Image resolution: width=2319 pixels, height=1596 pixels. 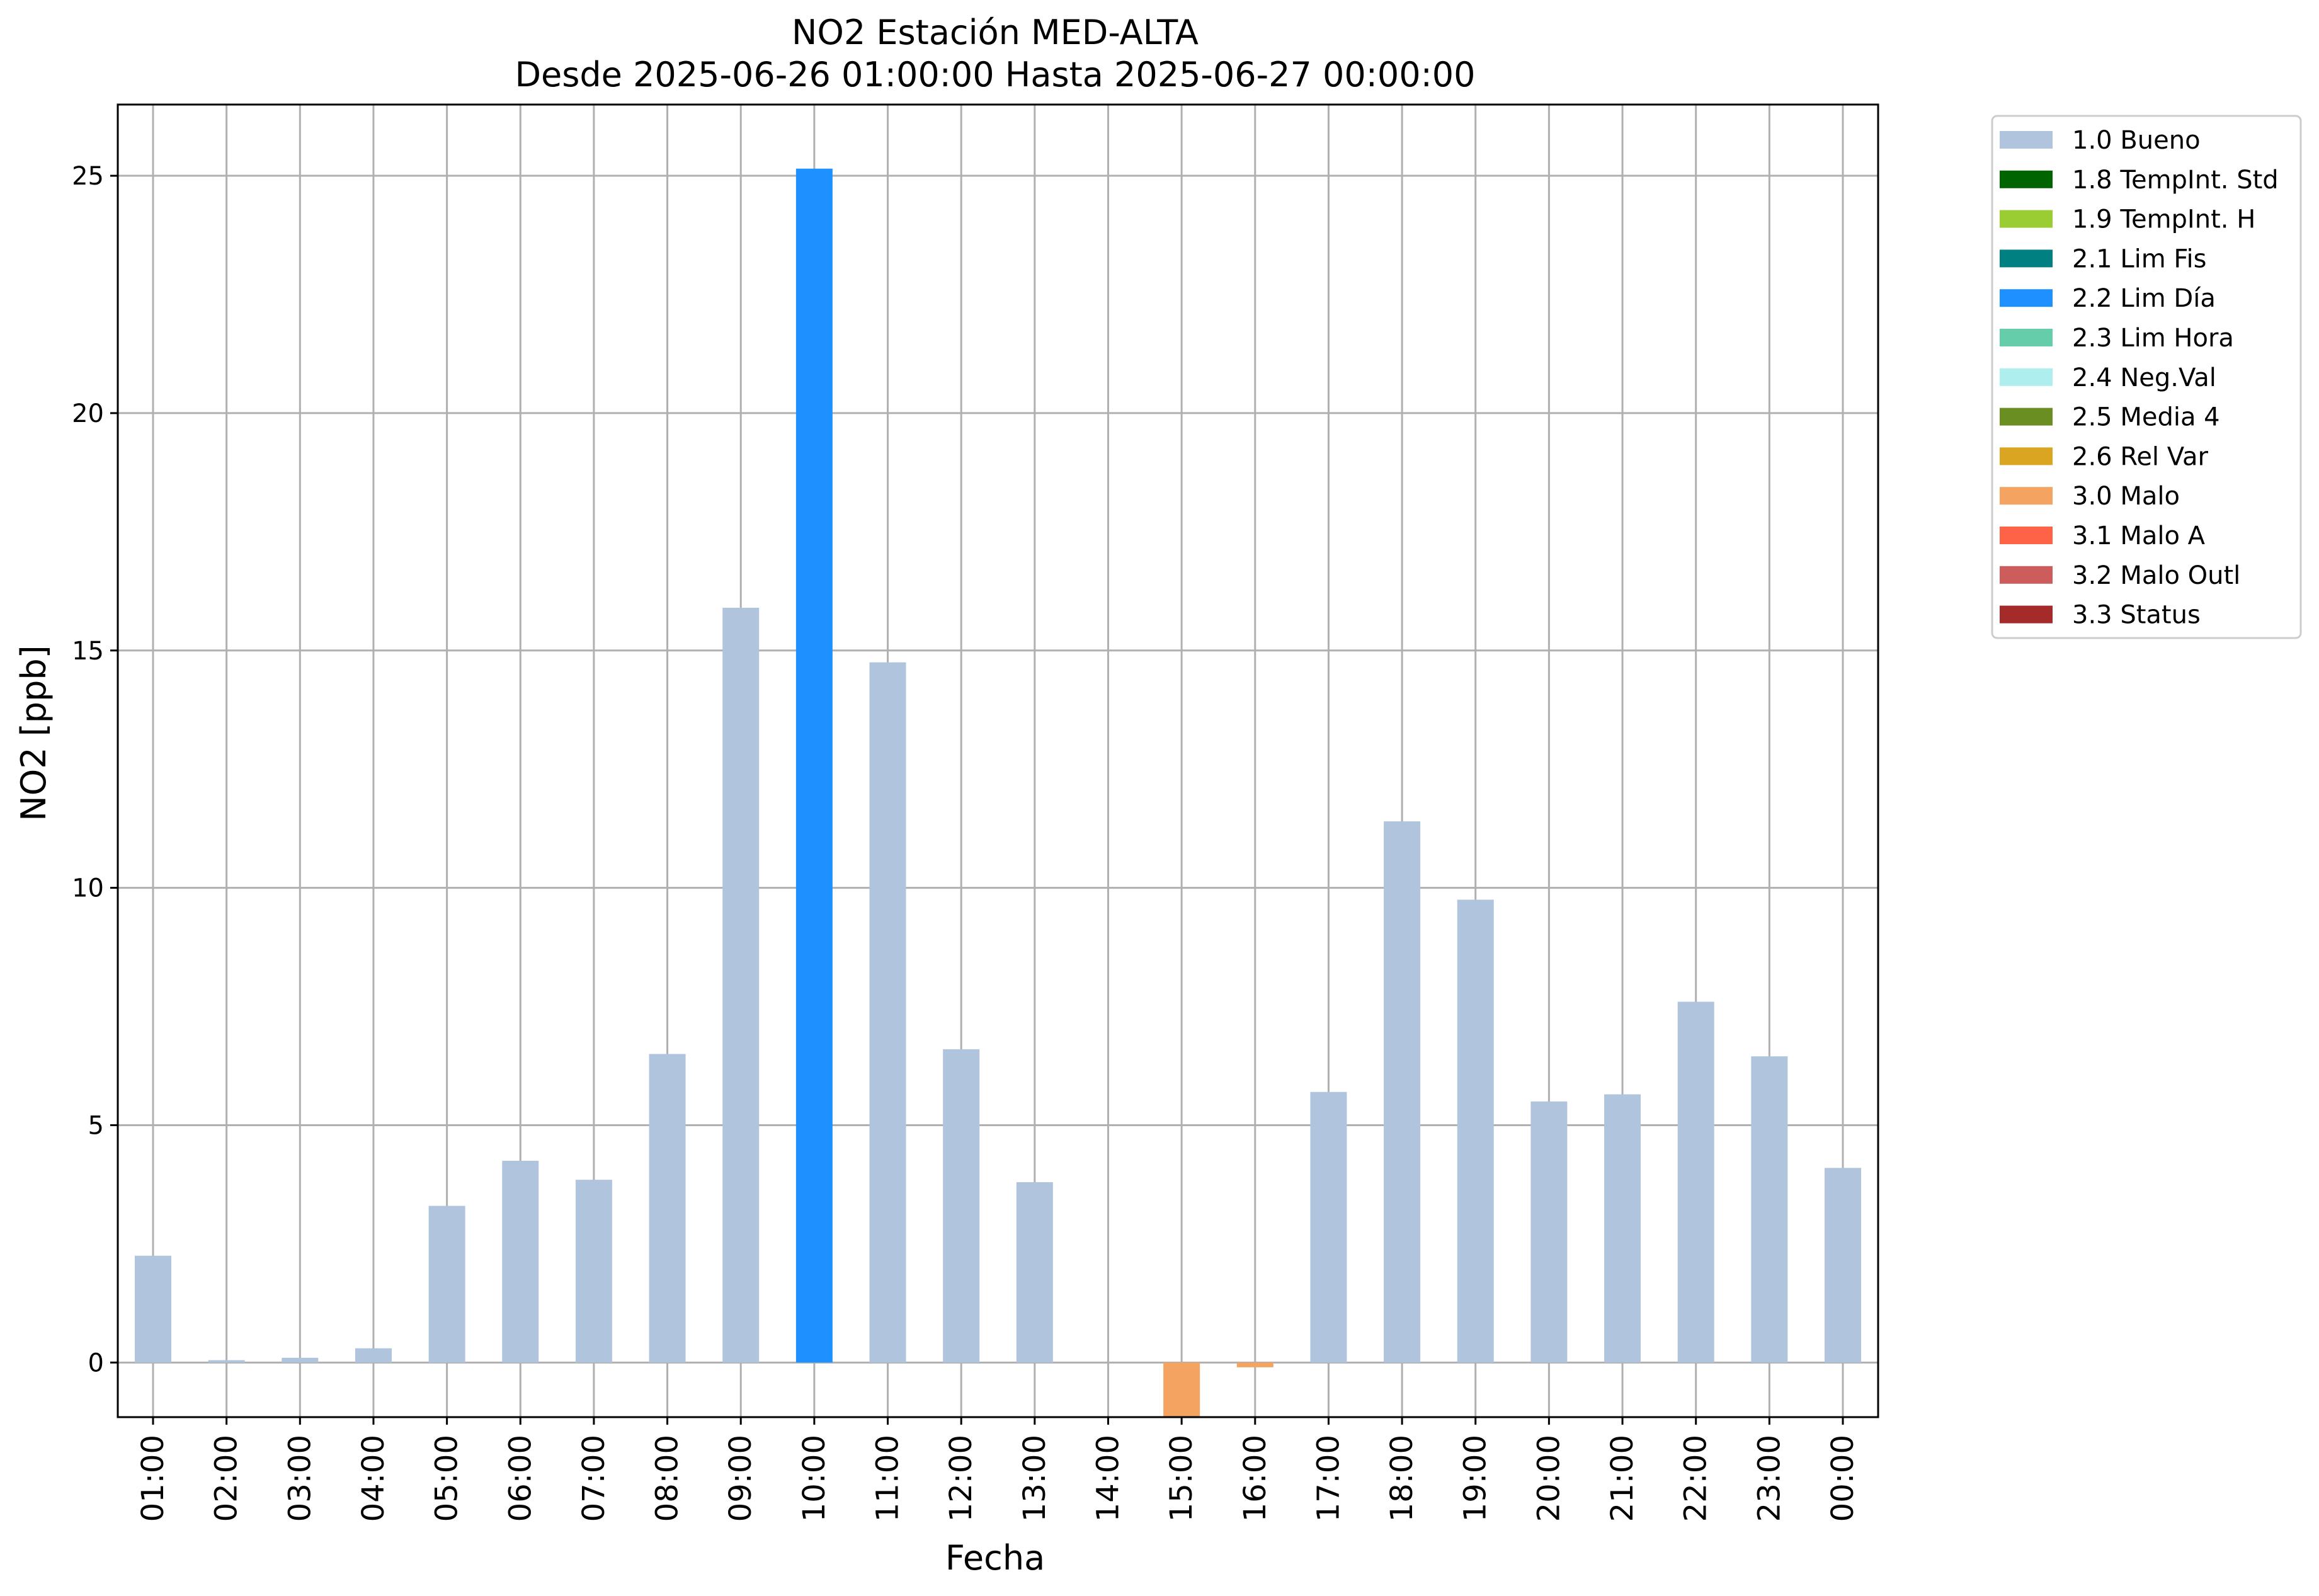 What do you see at coordinates (1622, 1478) in the screenshot?
I see `x-tick-label: 21:00` at bounding box center [1622, 1478].